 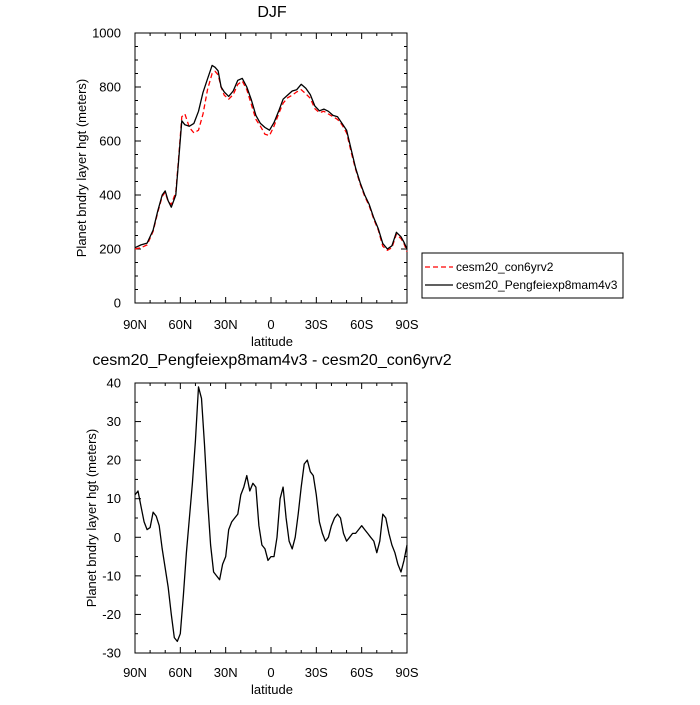 I want to click on top-y-tick-label: 400, so click(x=110, y=195).